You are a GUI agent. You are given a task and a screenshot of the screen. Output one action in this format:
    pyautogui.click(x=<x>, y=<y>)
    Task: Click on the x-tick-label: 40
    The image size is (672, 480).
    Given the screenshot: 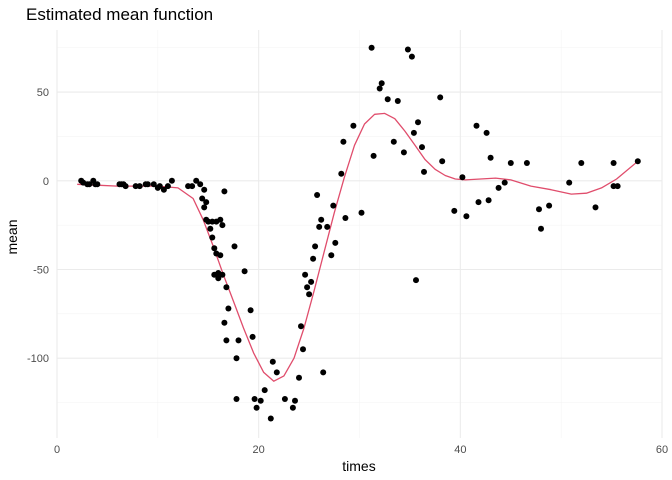 What is the action you would take?
    pyautogui.click(x=460, y=450)
    